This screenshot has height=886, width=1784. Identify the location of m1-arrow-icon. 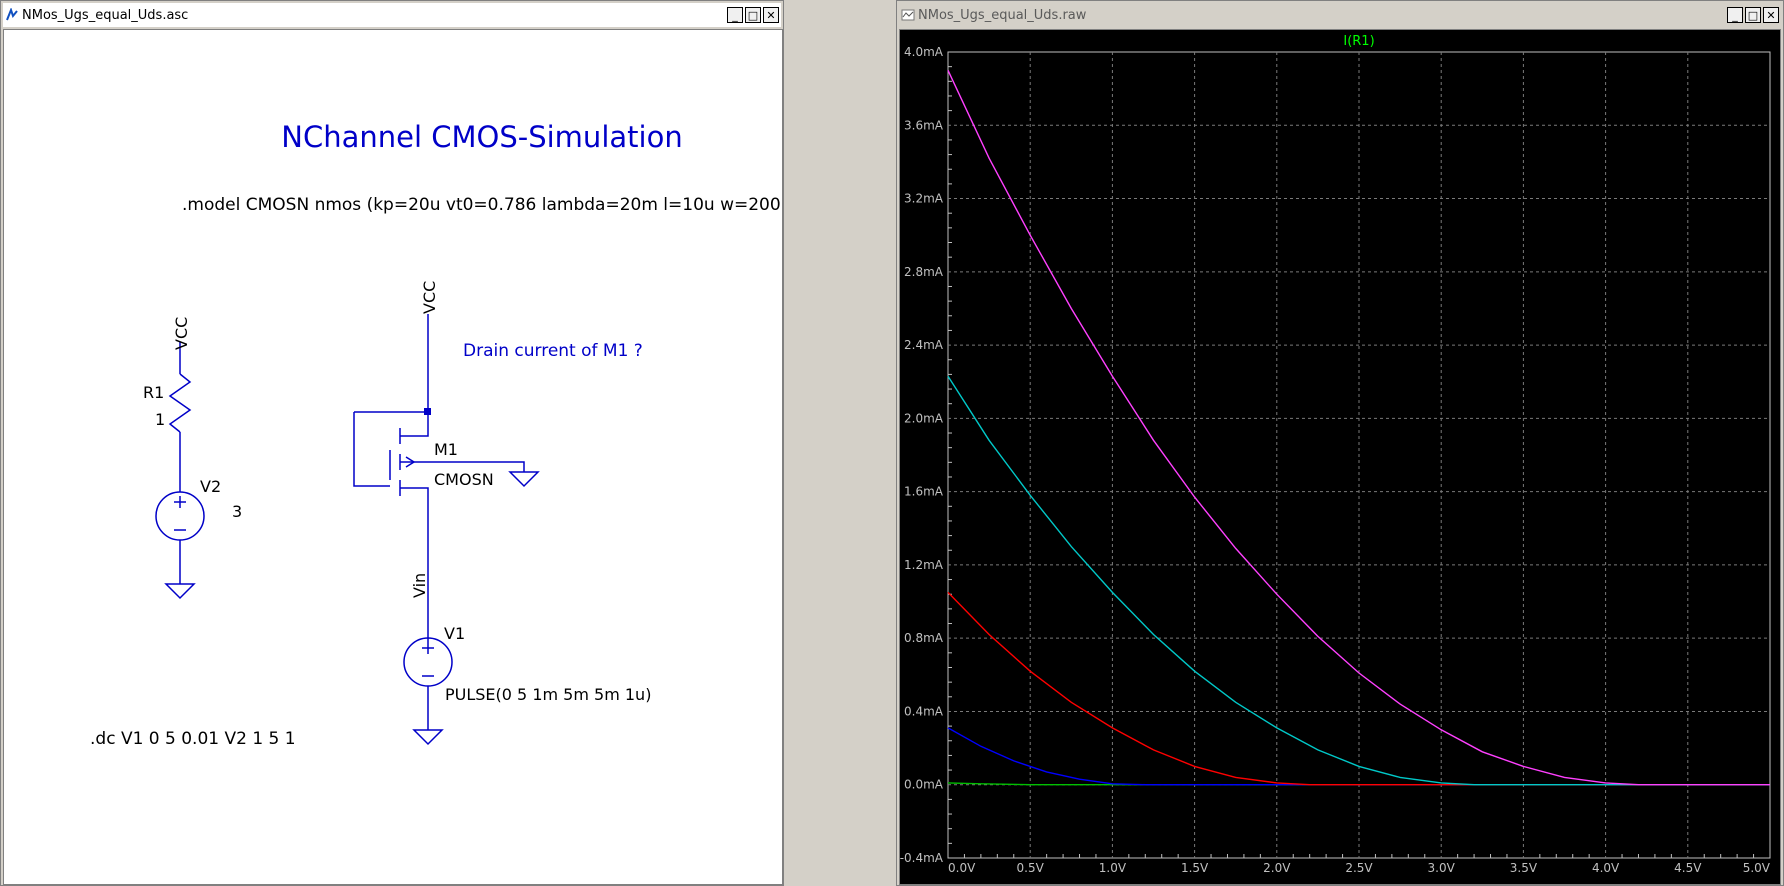
(410, 462).